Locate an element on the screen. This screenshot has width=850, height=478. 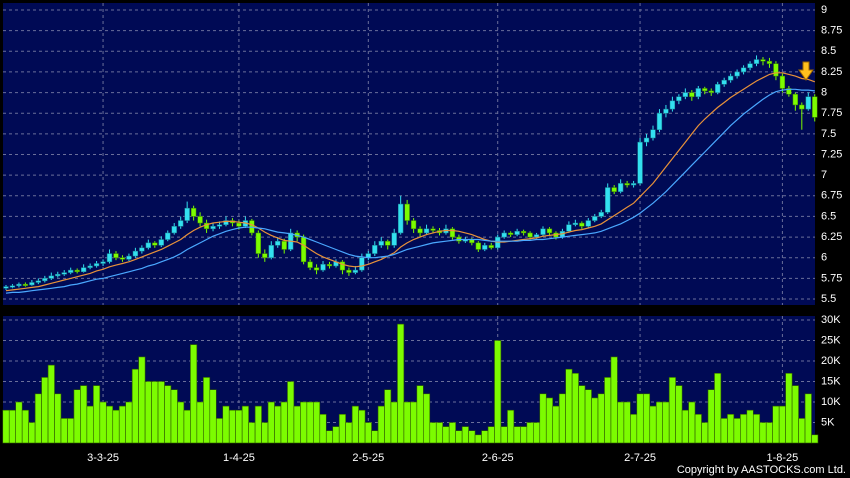
y-tick-label: 6.75 is located at coordinates (831, 196).